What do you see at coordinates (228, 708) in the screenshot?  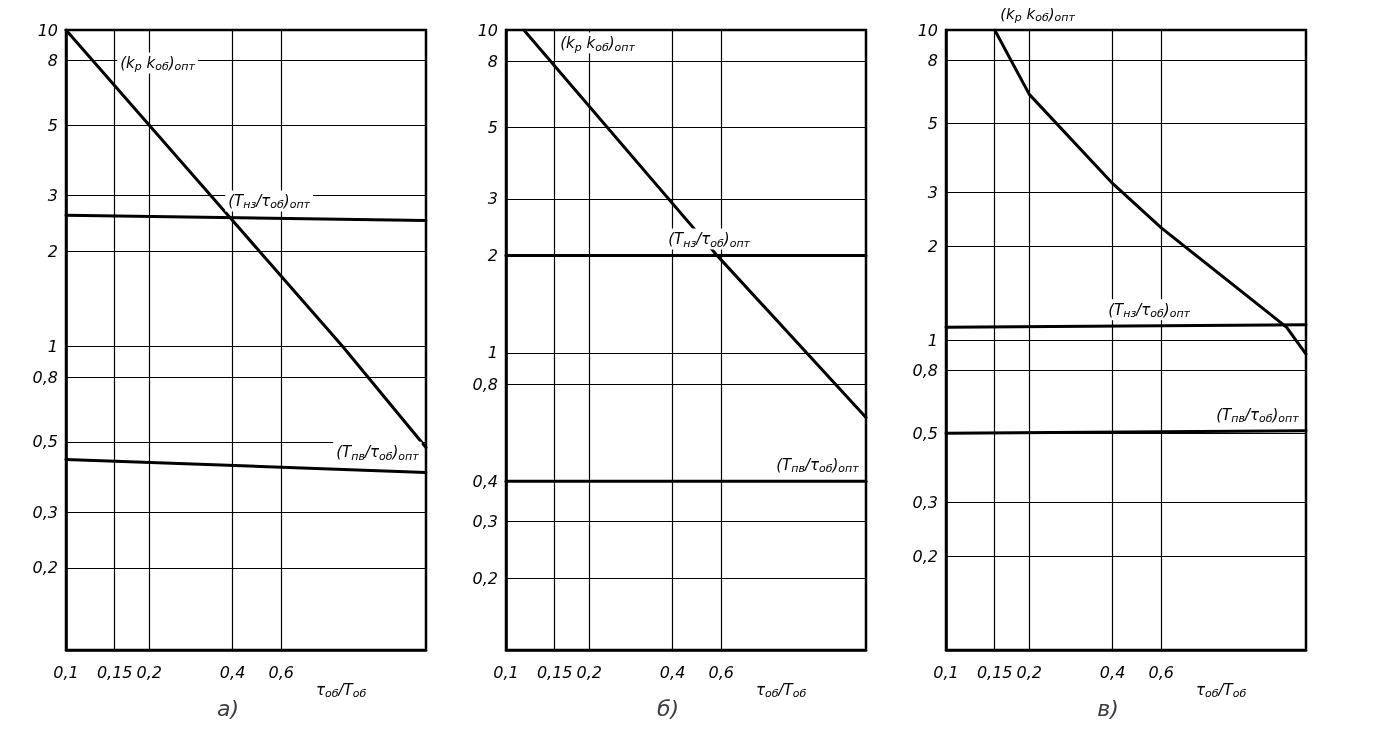 I see `text: а)` at bounding box center [228, 708].